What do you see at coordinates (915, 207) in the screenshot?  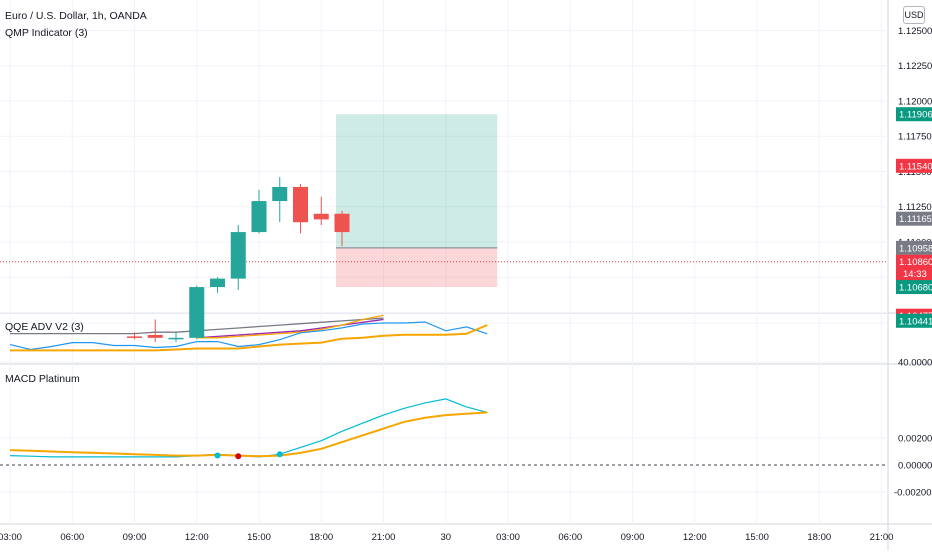 I see `price-tick-label: 1.11250` at bounding box center [915, 207].